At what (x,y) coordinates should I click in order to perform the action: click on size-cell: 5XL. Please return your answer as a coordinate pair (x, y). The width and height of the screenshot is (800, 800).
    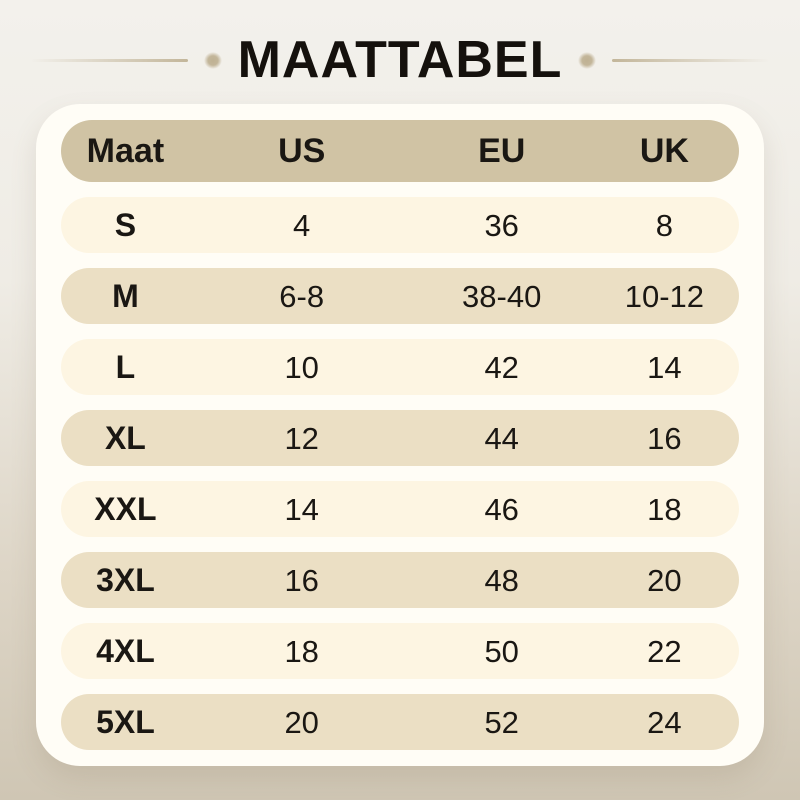
    Looking at the image, I should click on (125, 722).